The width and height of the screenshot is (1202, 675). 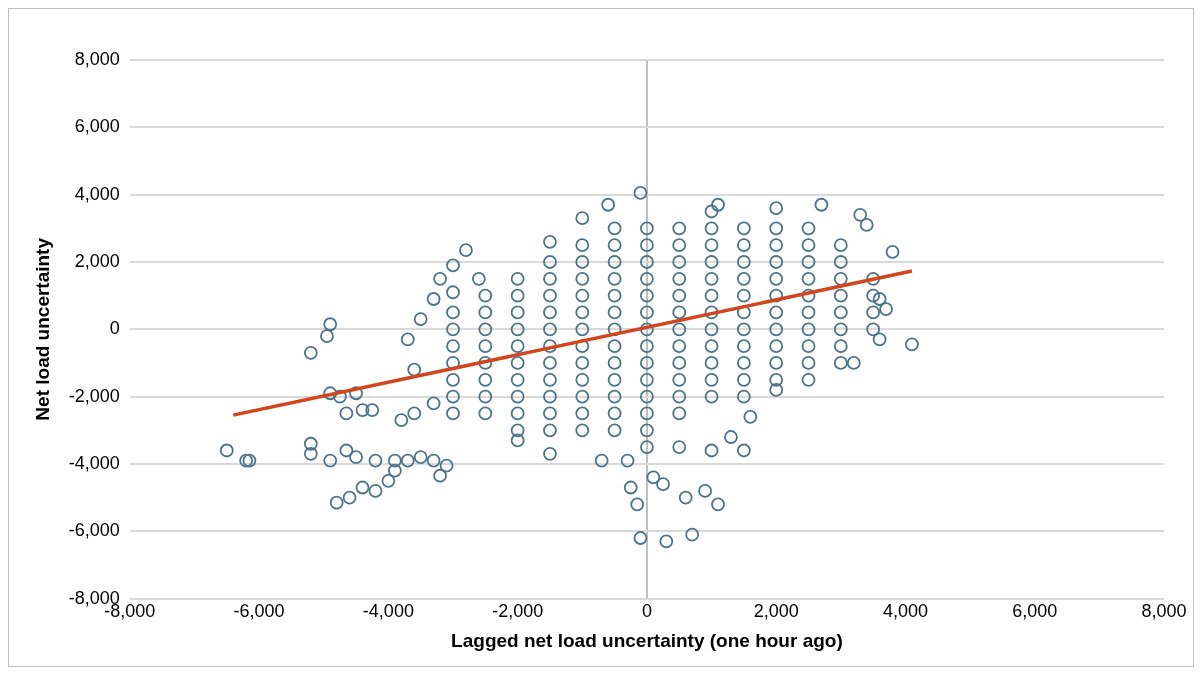 I want to click on y-tick-label: 8,000, so click(x=97, y=58).